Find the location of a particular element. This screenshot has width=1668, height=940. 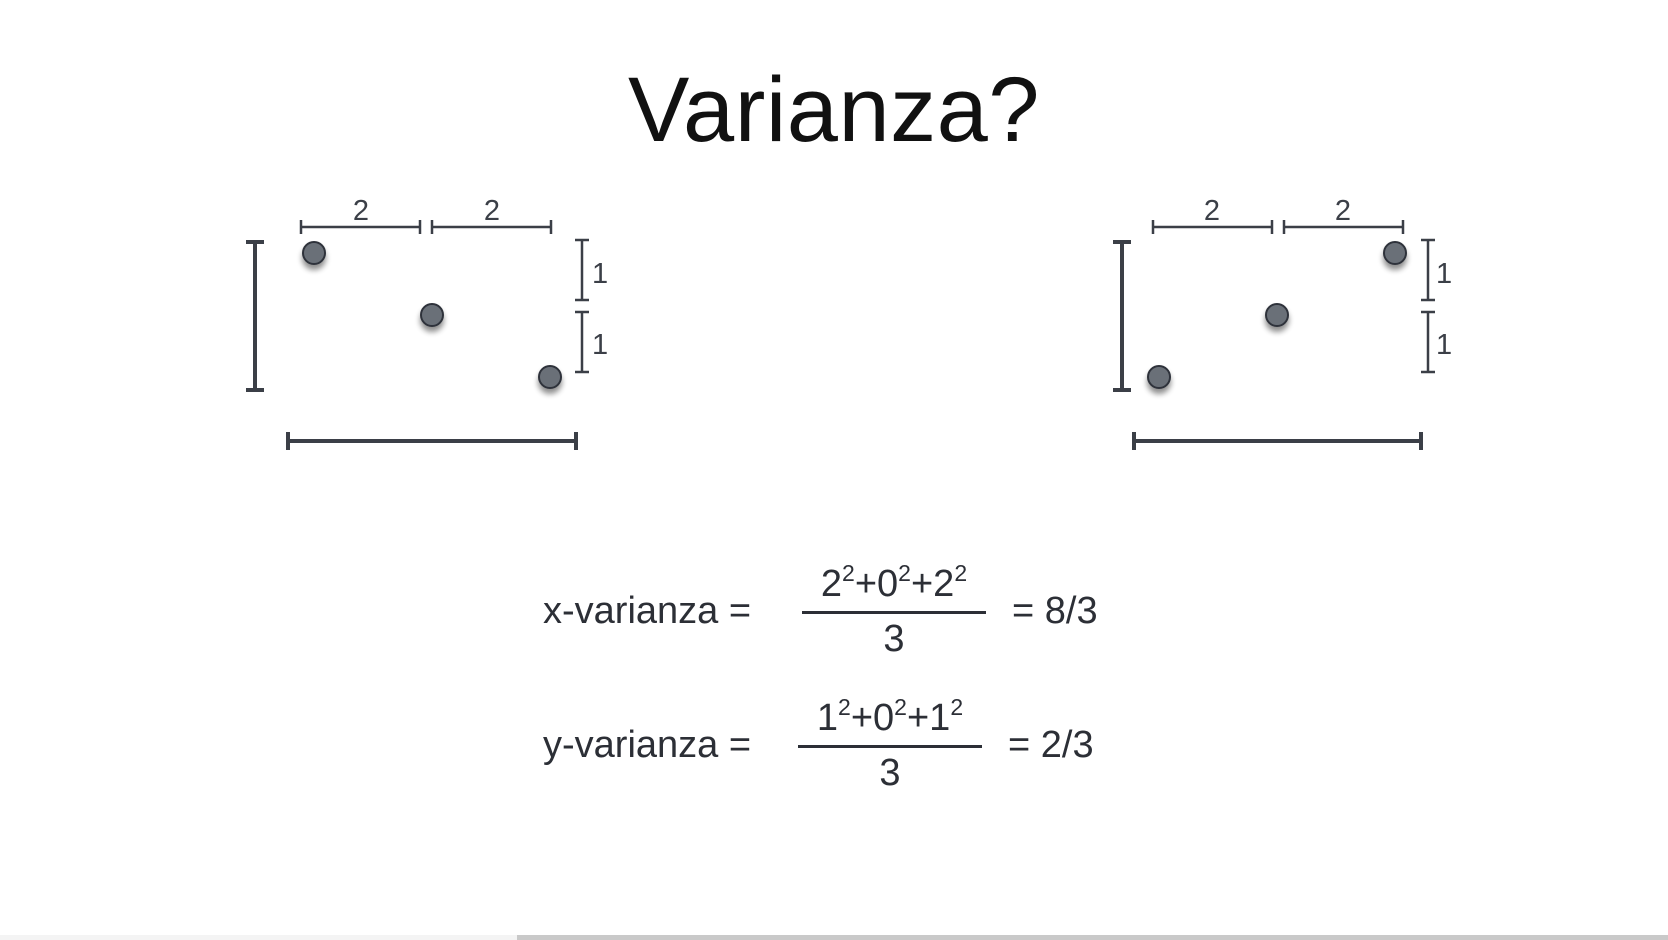

video-progress-bar is located at coordinates (834, 937).